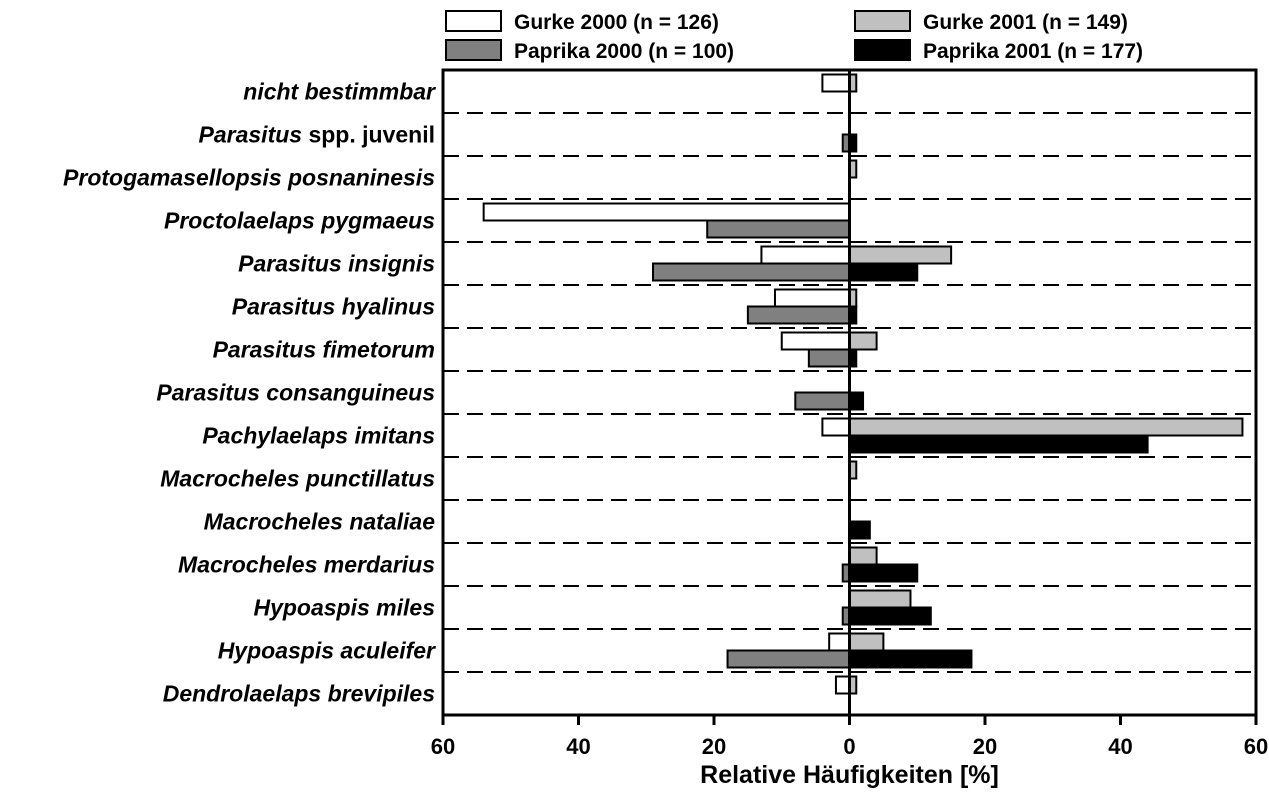 This screenshot has width=1269, height=792. I want to click on category-label: Parasitus consanguineus, so click(295, 393).